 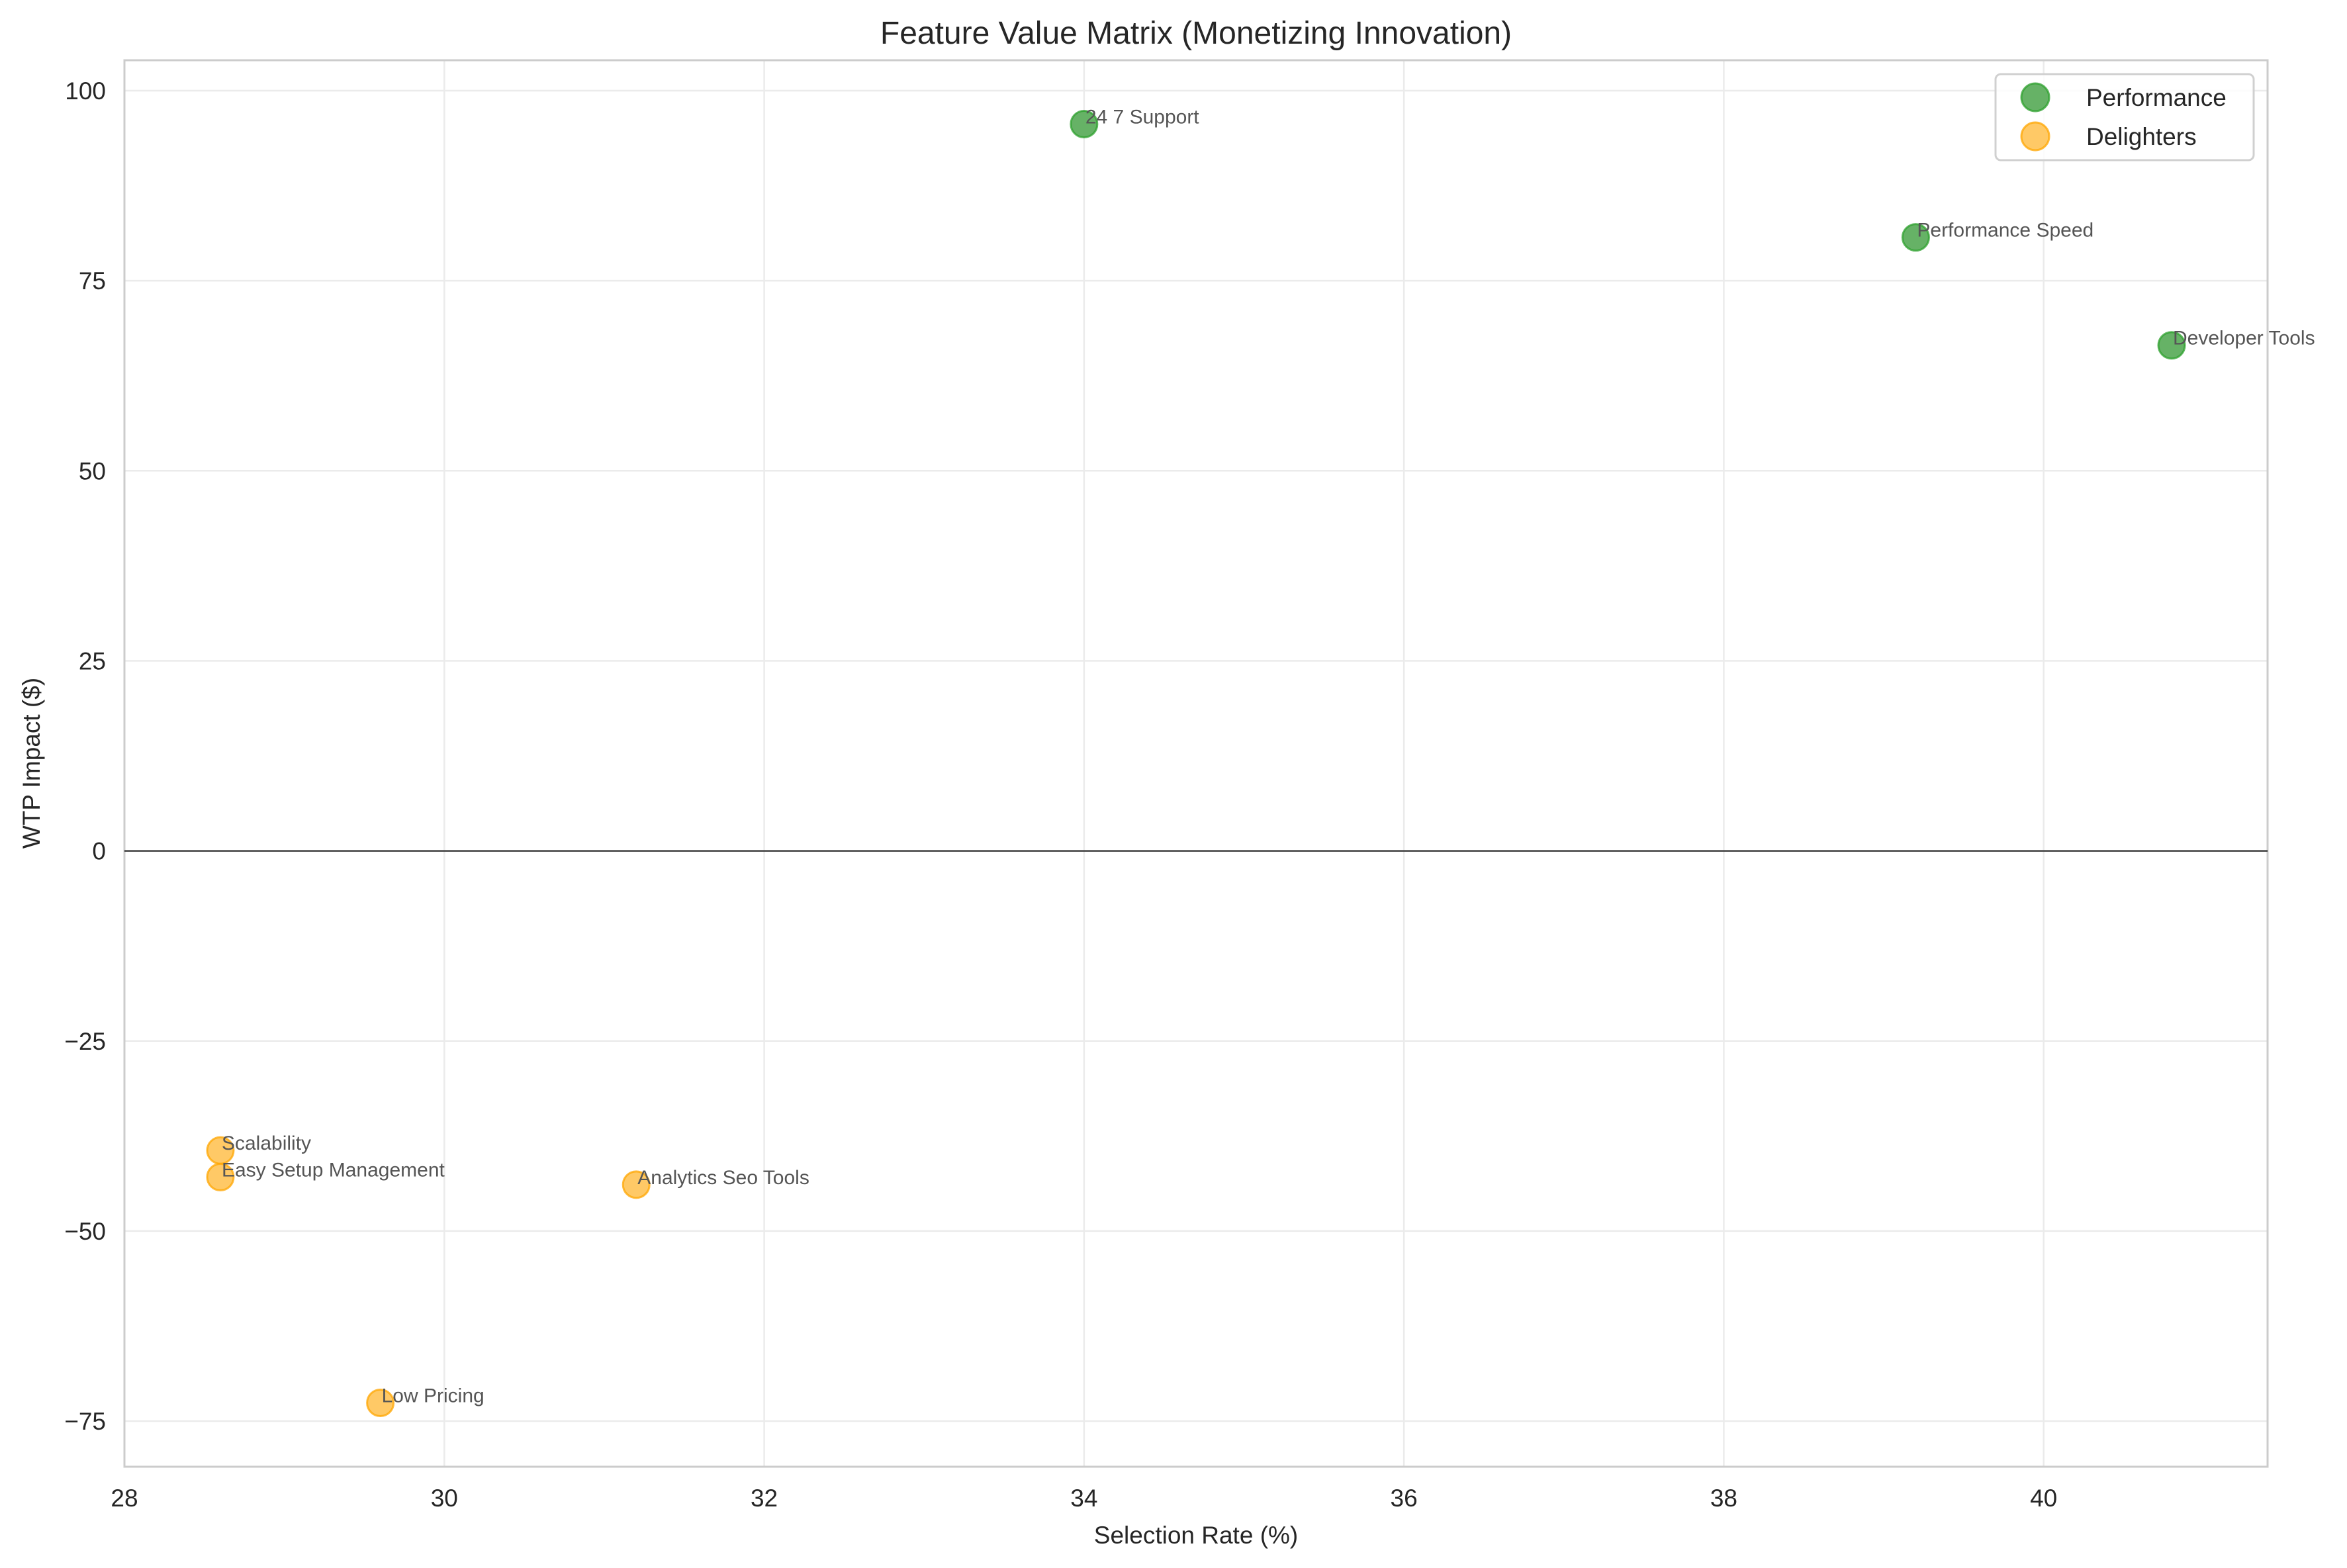 I want to click on x-axis-ticks: 28 30 32 34 36 38 40, so click(x=1084, y=1498).